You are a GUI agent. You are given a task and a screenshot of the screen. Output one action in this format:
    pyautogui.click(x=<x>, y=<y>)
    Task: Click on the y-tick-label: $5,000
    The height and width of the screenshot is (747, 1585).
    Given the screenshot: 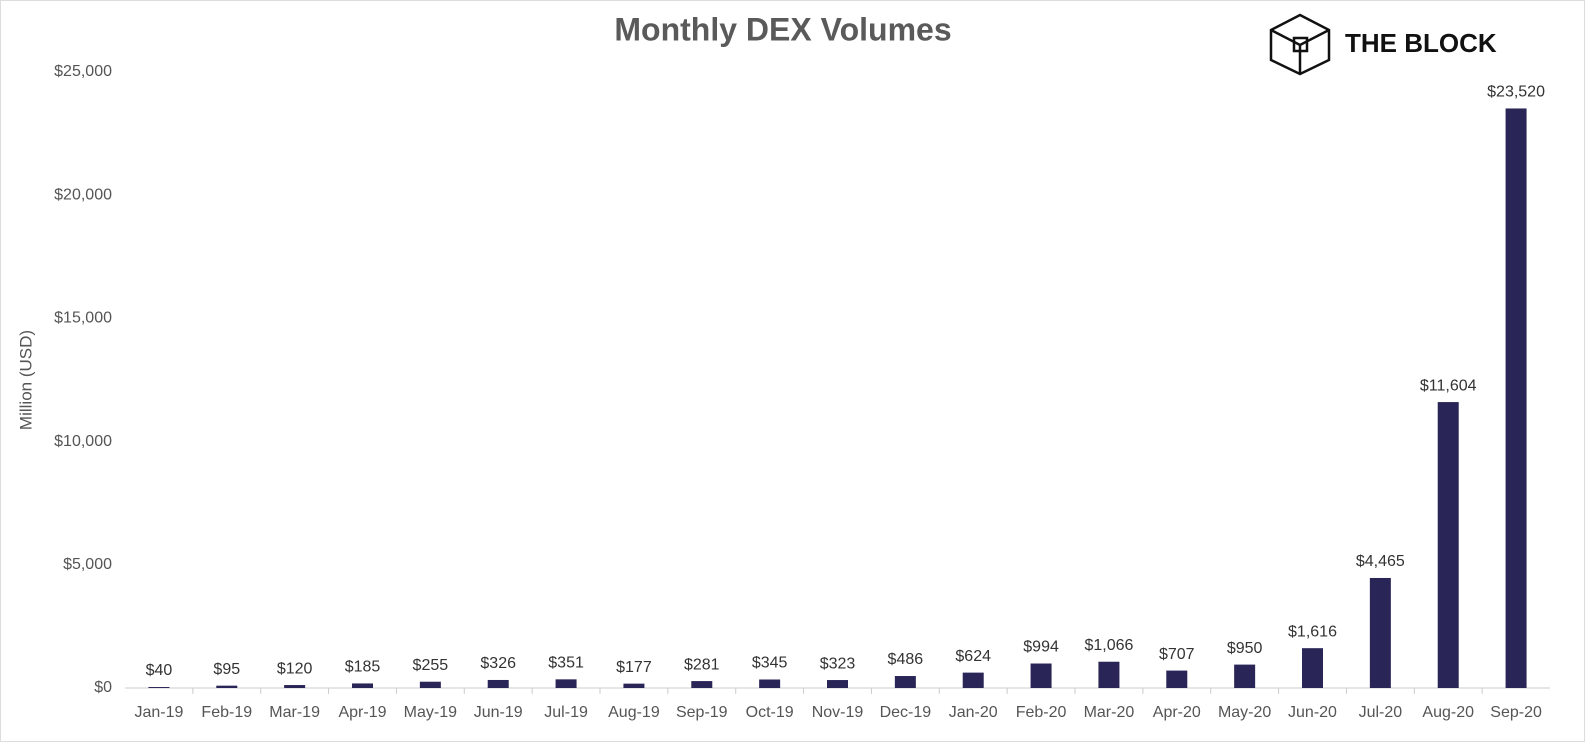 What is the action you would take?
    pyautogui.click(x=87, y=564)
    